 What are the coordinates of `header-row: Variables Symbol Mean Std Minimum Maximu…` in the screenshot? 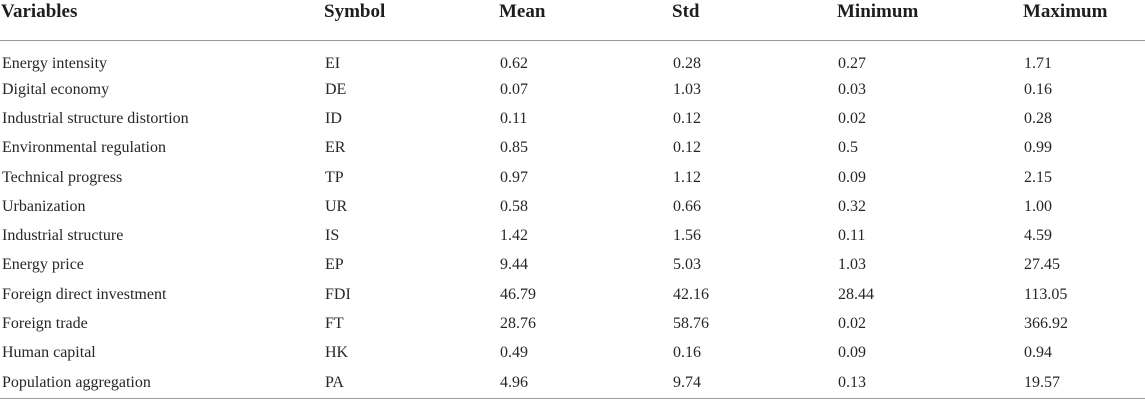 It's located at (572, 20).